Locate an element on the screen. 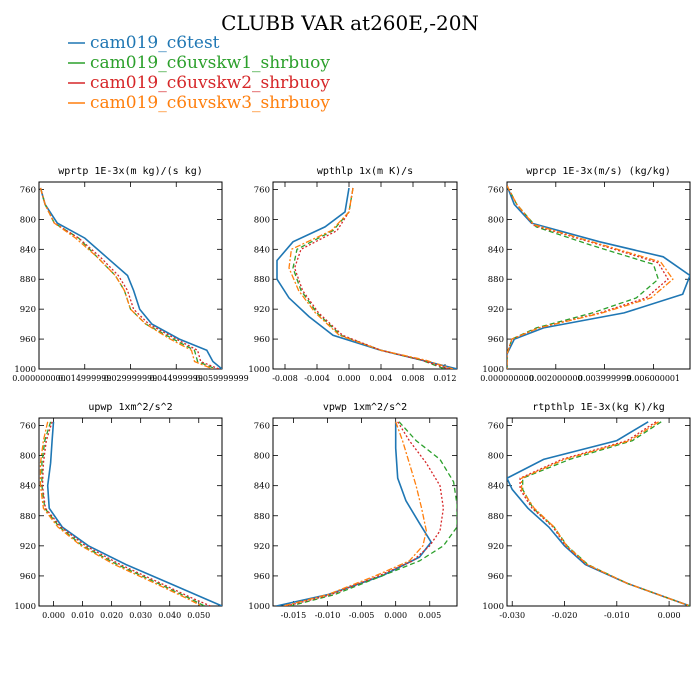 This screenshot has width=700, height=700. xtick-label: 0.050 is located at coordinates (198, 615).